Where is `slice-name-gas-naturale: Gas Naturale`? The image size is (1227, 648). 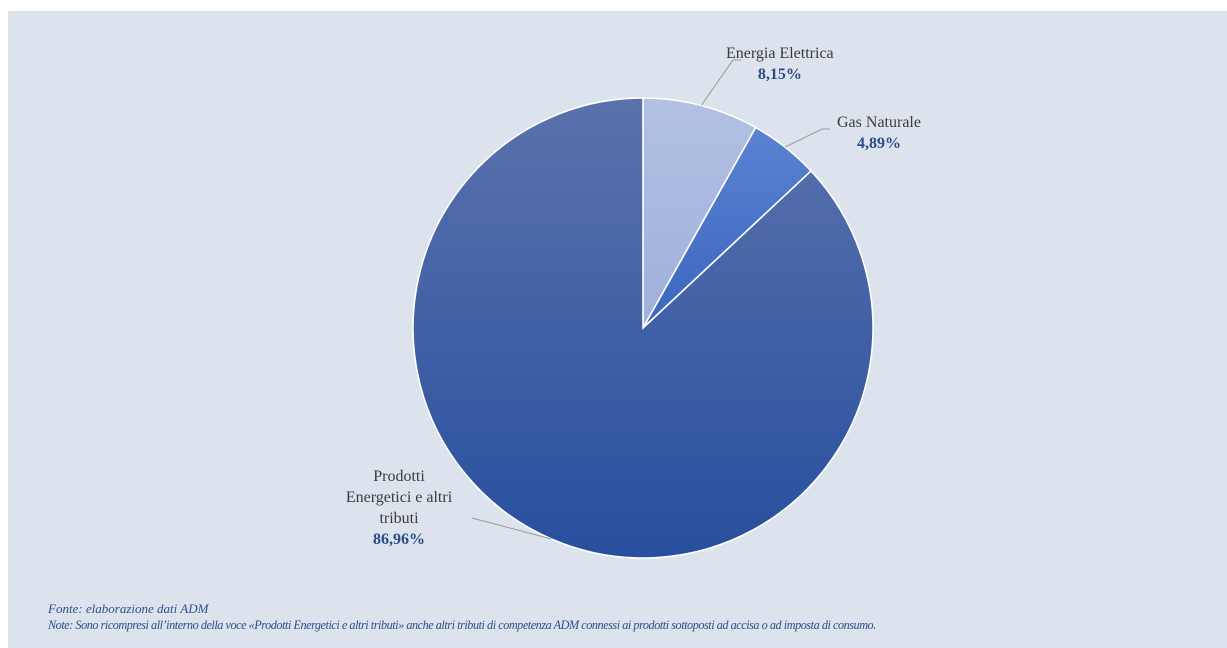
slice-name-gas-naturale: Gas Naturale is located at coordinates (879, 122).